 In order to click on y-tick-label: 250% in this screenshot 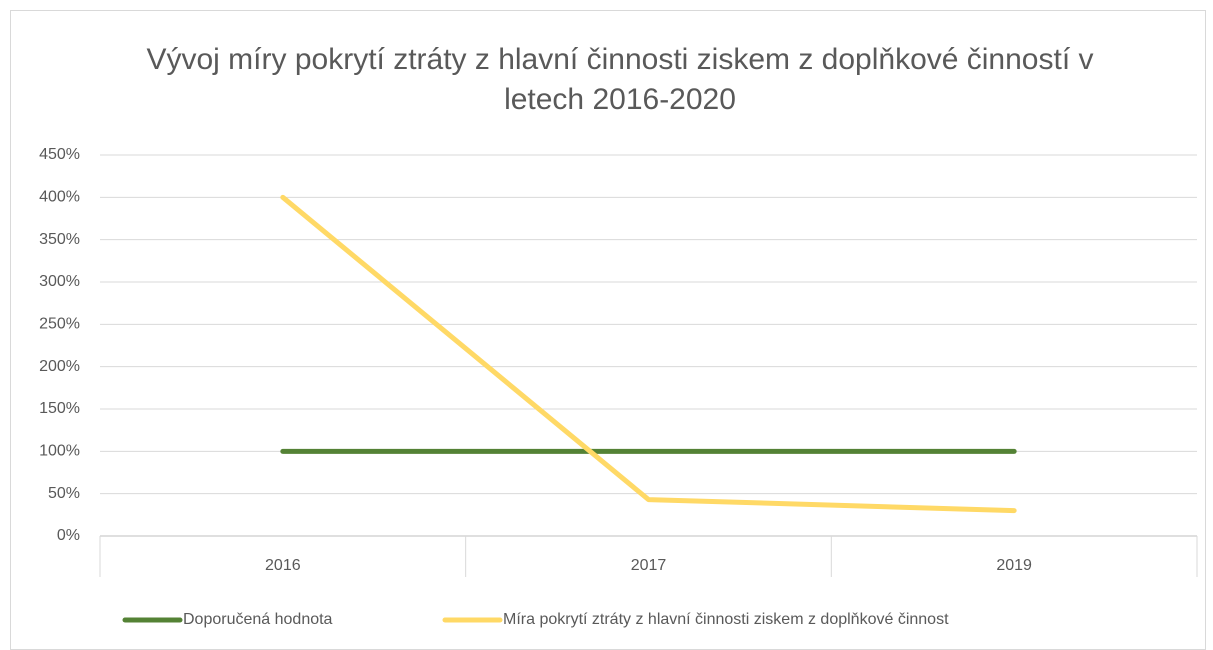, I will do `click(59, 324)`.